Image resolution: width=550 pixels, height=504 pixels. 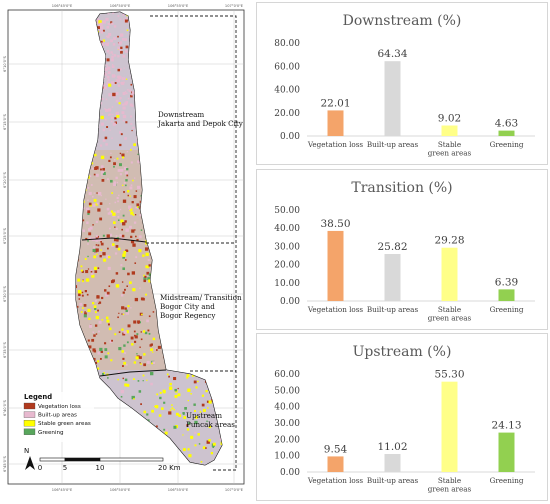 I want to click on coord-left-label: 6°45'0"S, so click(x=5, y=463).